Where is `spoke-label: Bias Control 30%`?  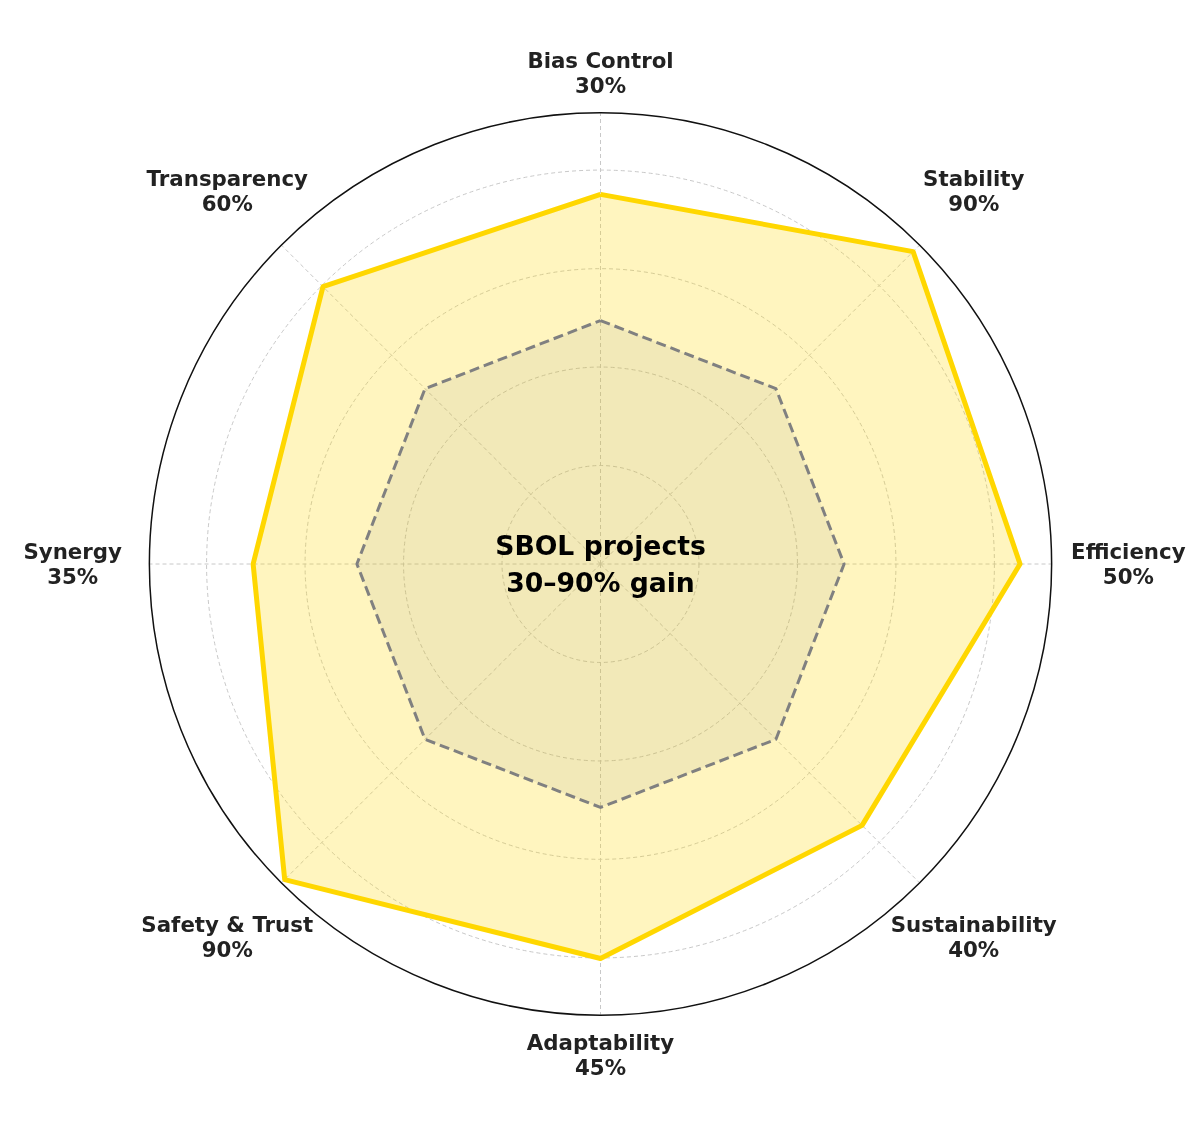
spoke-label: Bias Control 30% is located at coordinates (600, 72).